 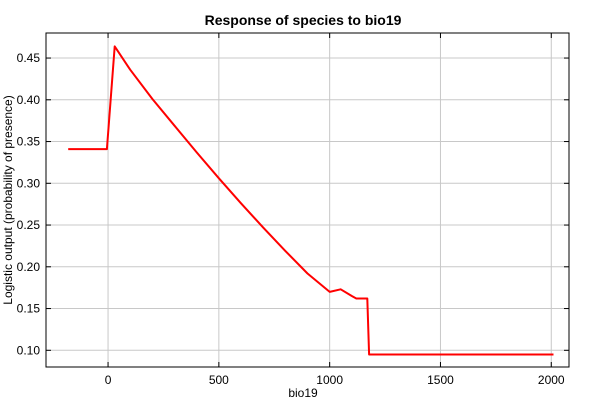 I want to click on y-tick-label: 0.25, so click(x=29, y=225).